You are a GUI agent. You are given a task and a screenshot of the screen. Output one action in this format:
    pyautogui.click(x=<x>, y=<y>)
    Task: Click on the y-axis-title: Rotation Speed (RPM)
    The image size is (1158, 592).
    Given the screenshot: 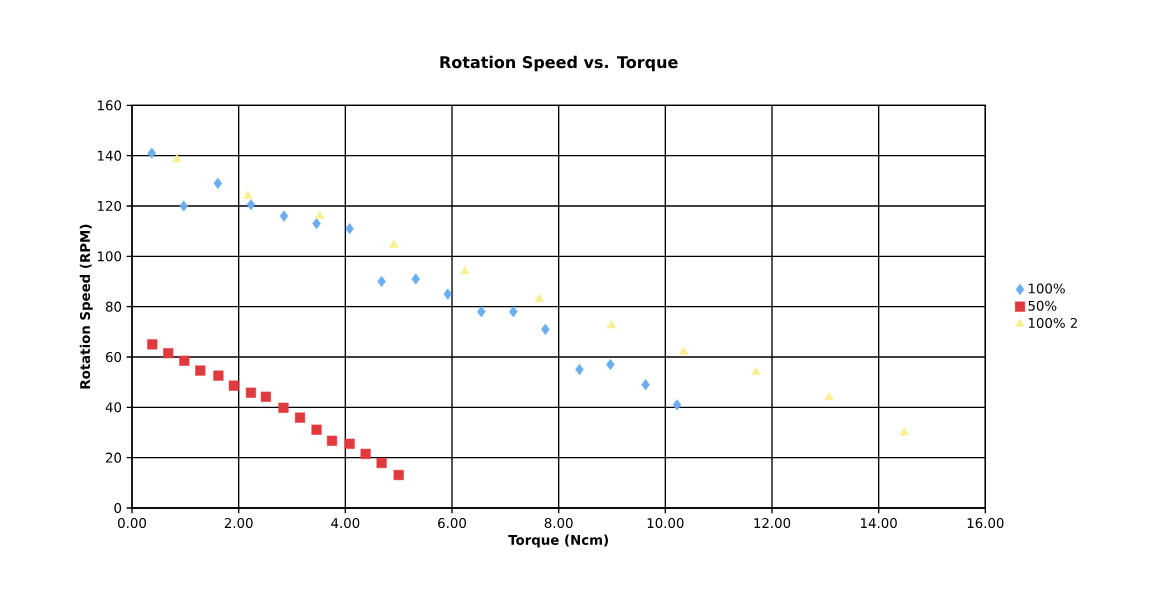 What is the action you would take?
    pyautogui.click(x=86, y=306)
    